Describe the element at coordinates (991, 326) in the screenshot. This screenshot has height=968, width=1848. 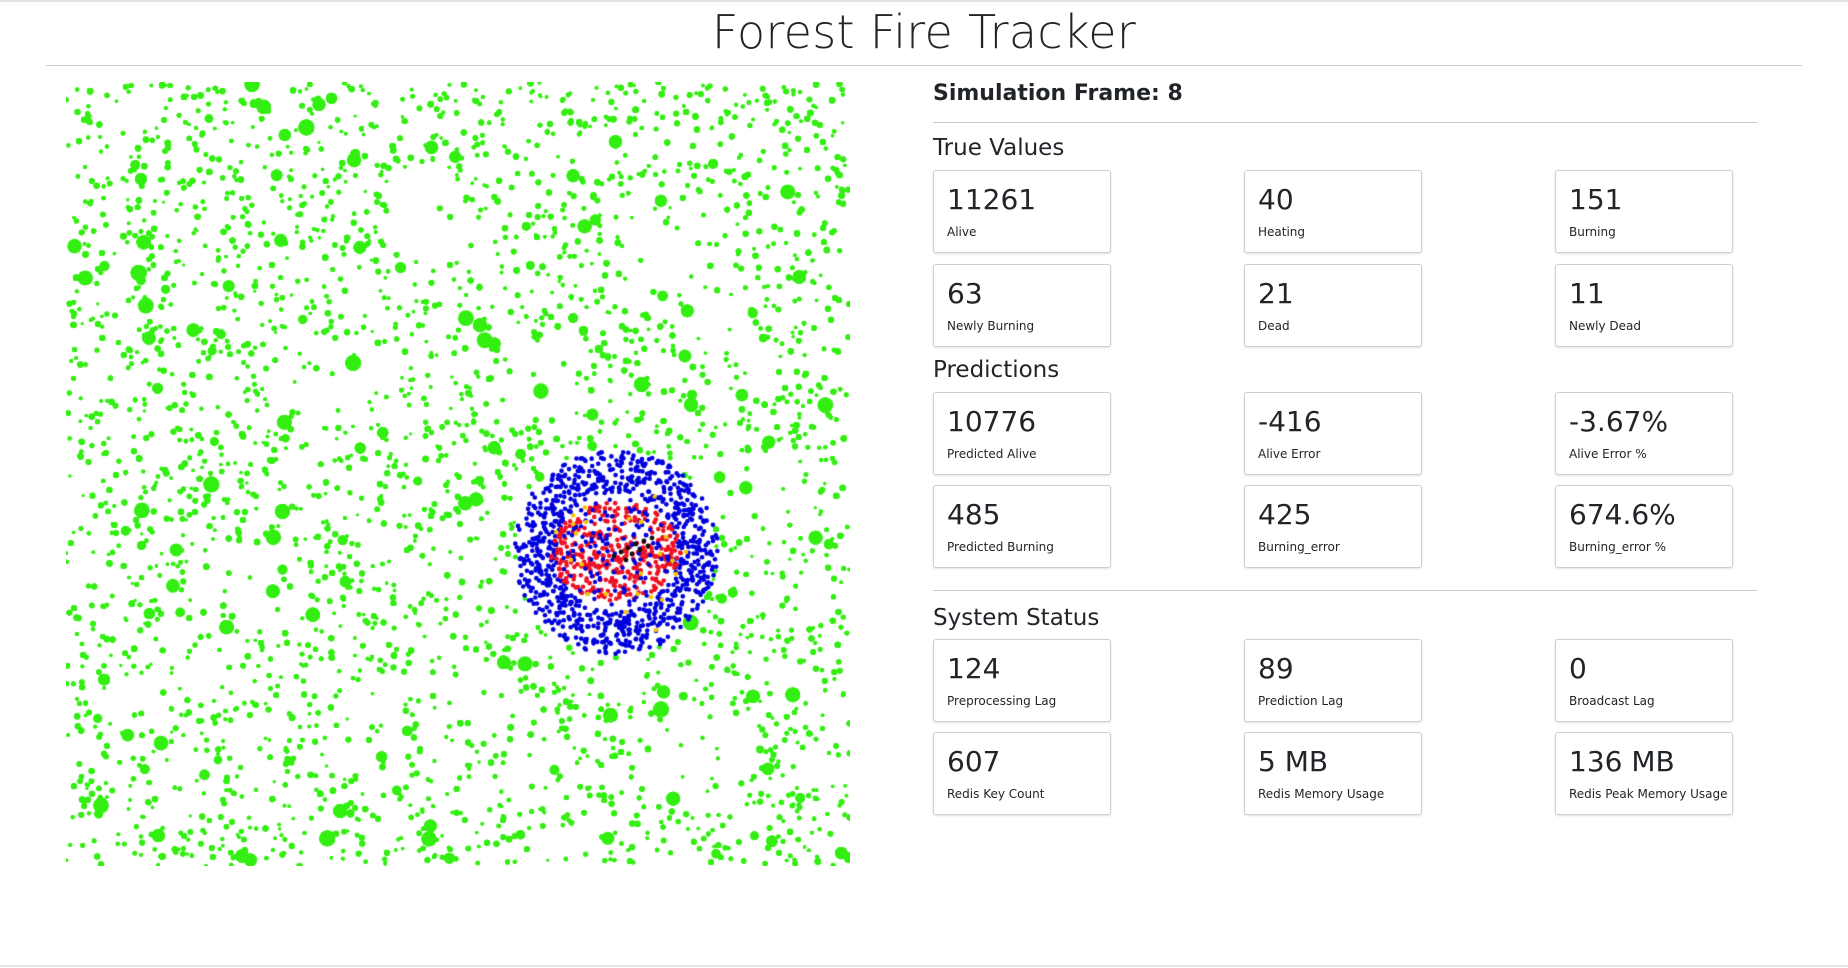
I see `stat-label: Newly Burning` at that location.